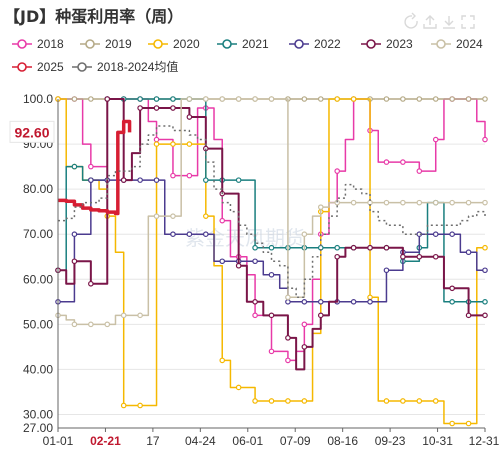 This screenshot has width=501, height=451. What do you see at coordinates (58, 441) in the screenshot?
I see `x-tick-label: 01-01` at bounding box center [58, 441].